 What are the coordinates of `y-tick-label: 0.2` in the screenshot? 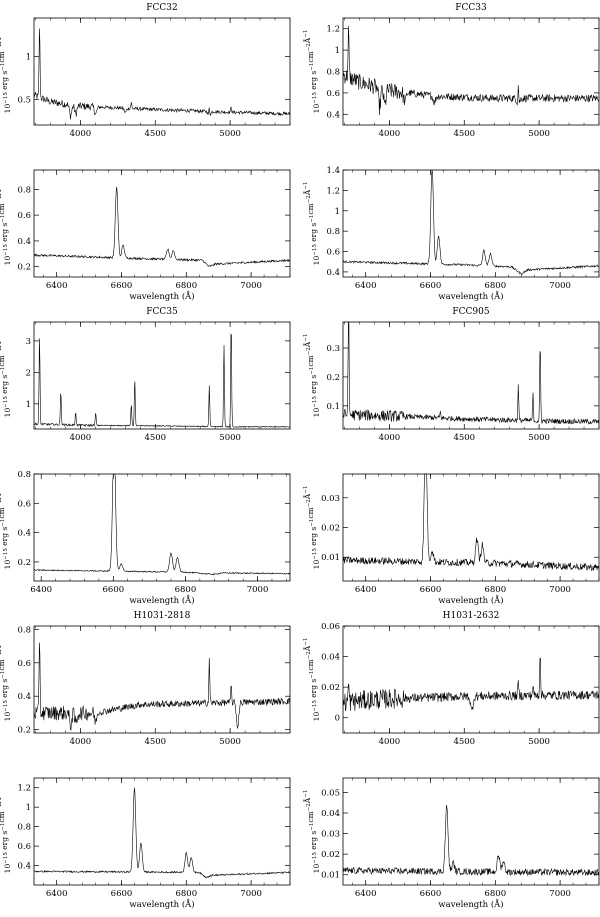 It's located at (24, 268).